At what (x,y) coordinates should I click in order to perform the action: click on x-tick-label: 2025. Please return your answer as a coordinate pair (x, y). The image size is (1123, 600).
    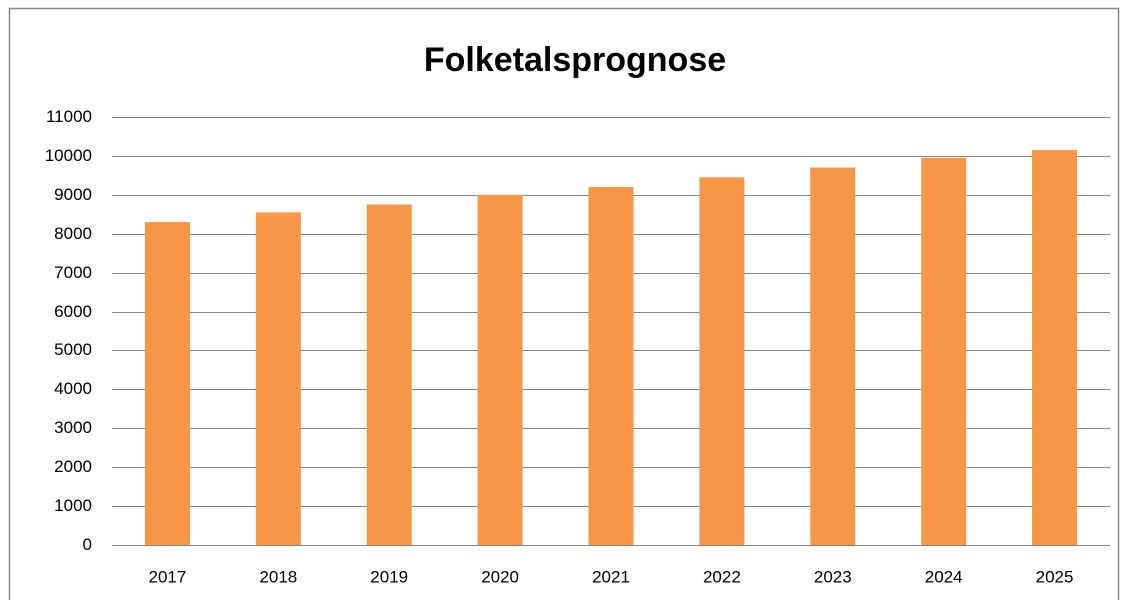
    Looking at the image, I should click on (1055, 576).